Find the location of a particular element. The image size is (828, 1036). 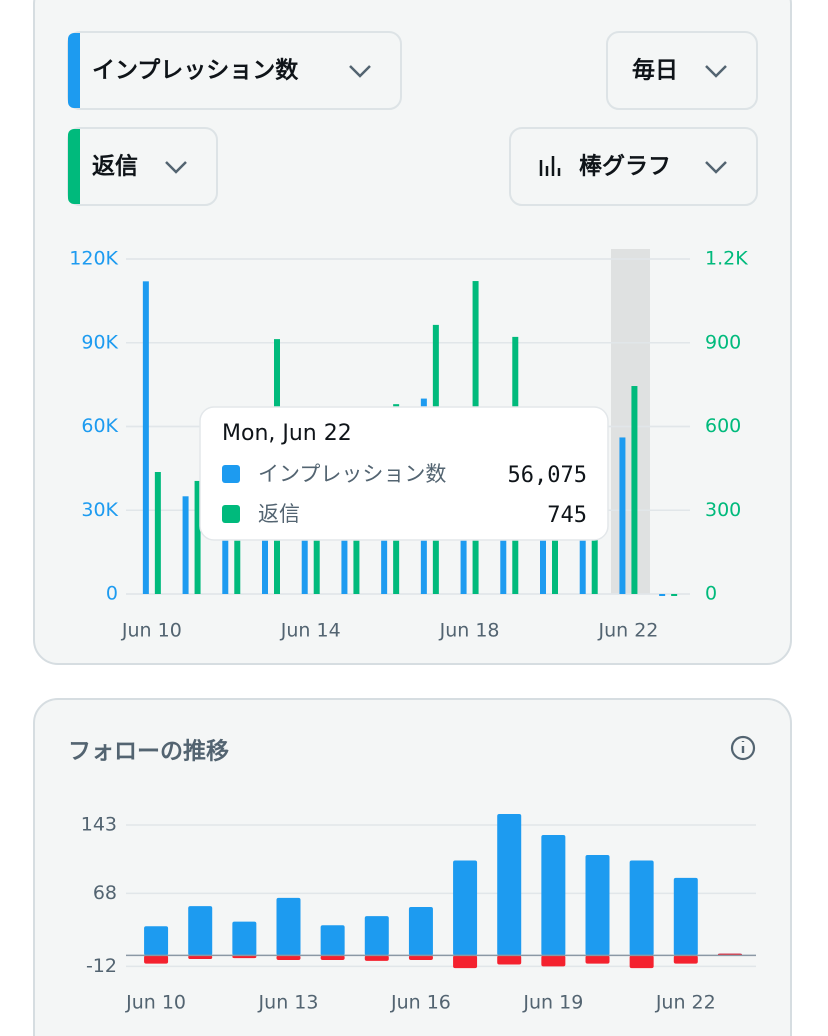

info-icon is located at coordinates (743, 748).